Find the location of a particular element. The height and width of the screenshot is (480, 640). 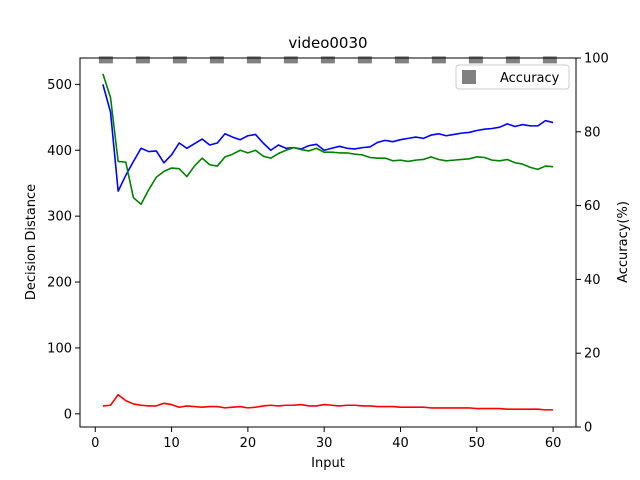

x-axis: 0 10 20 30 40 50 60 is located at coordinates (326, 439).